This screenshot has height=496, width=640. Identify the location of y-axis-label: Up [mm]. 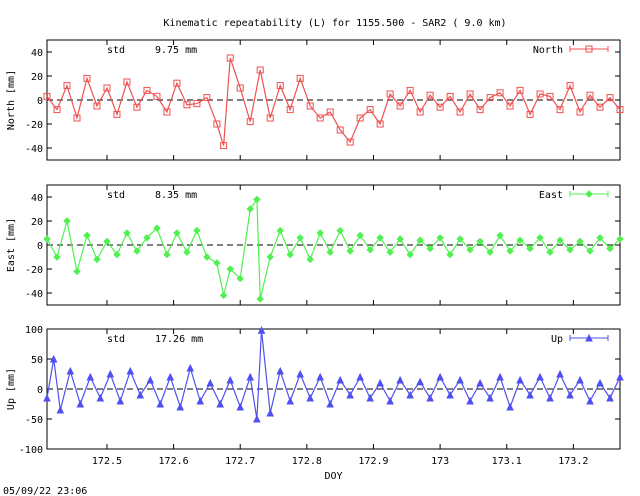
(11, 389).